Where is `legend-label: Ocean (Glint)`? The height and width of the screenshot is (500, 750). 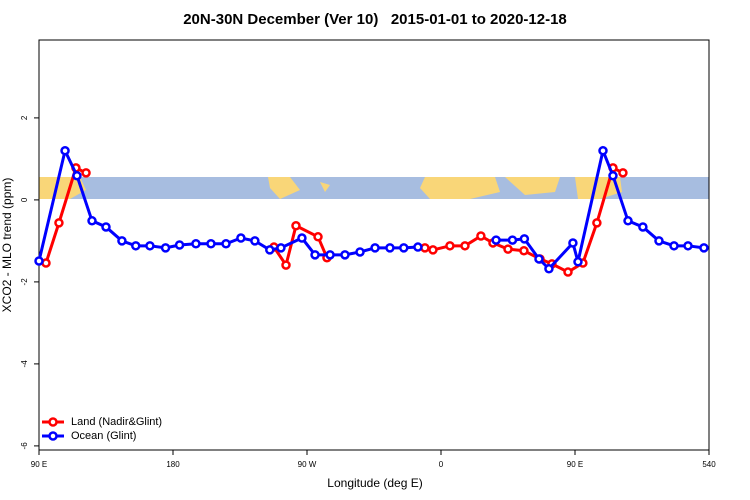 legend-label: Ocean (Glint) is located at coordinates (103, 436).